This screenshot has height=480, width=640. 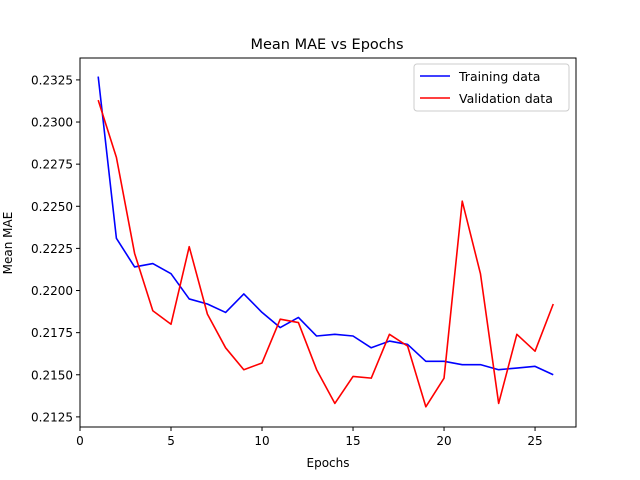 What do you see at coordinates (443, 441) in the screenshot?
I see `x-tick-label: 20` at bounding box center [443, 441].